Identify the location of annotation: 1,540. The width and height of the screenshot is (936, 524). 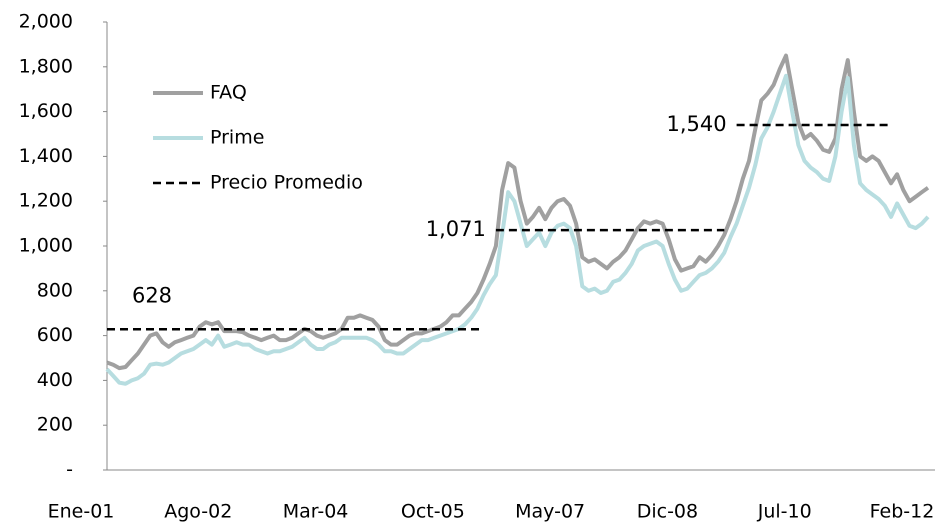
(697, 124).